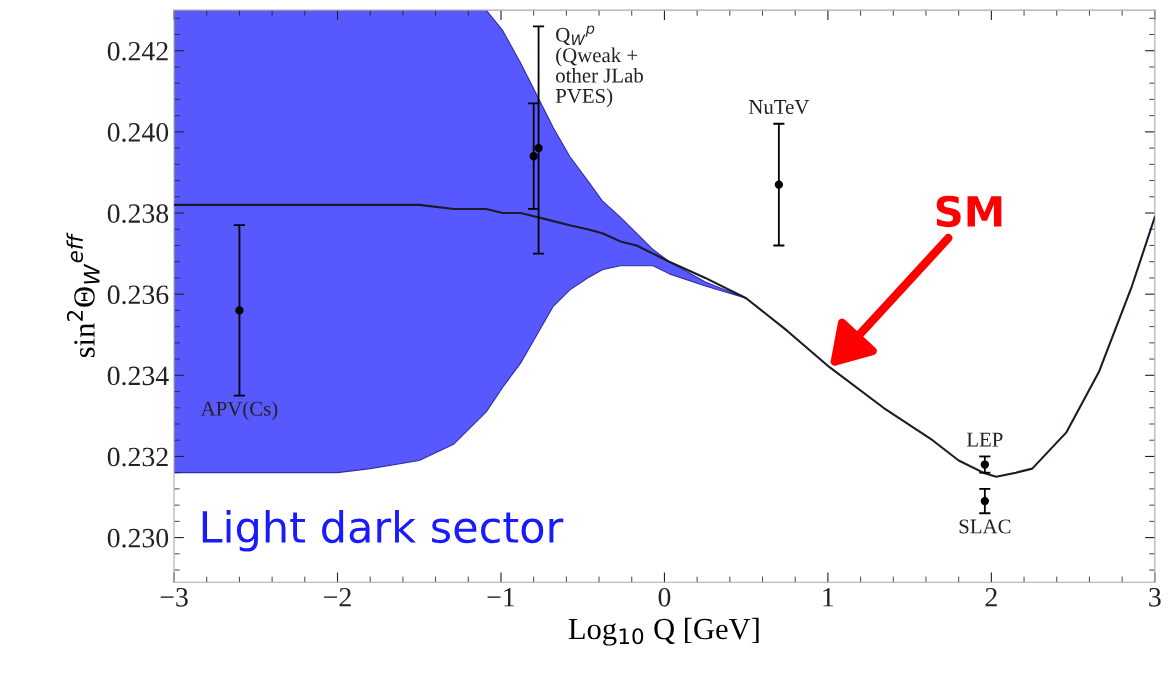  Describe the element at coordinates (984, 439) in the screenshot. I see `annotation: LEP` at that location.